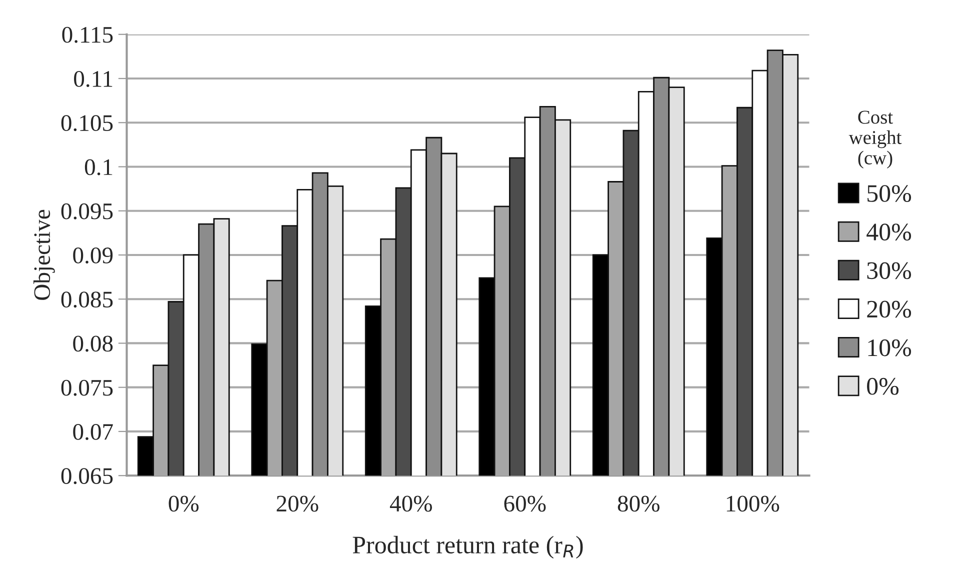 This screenshot has height=573, width=975. Describe the element at coordinates (525, 504) in the screenshot. I see `x-tick-label: 60%` at that location.